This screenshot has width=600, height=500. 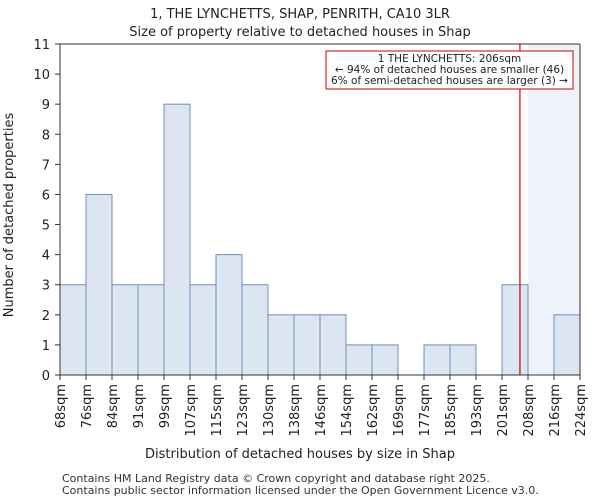 I want to click on bar-146sqm, so click(x=333, y=345).